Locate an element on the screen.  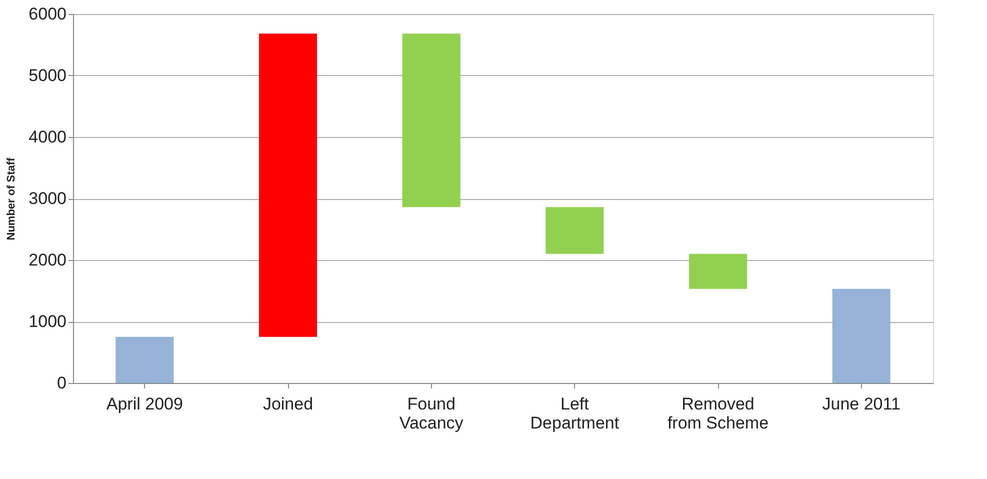
y-tick-label: 1000 is located at coordinates (47, 321).